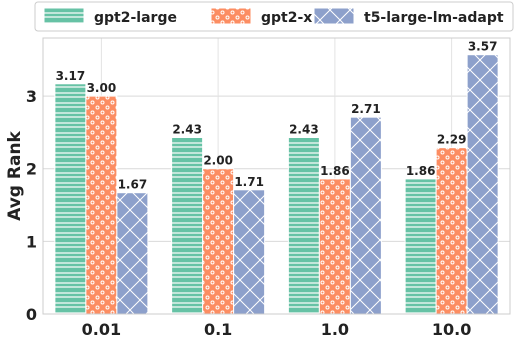 Image resolution: width=516 pixels, height=345 pixels. Describe the element at coordinates (366, 109) in the screenshot. I see `bar-value-label: 2.71` at that location.